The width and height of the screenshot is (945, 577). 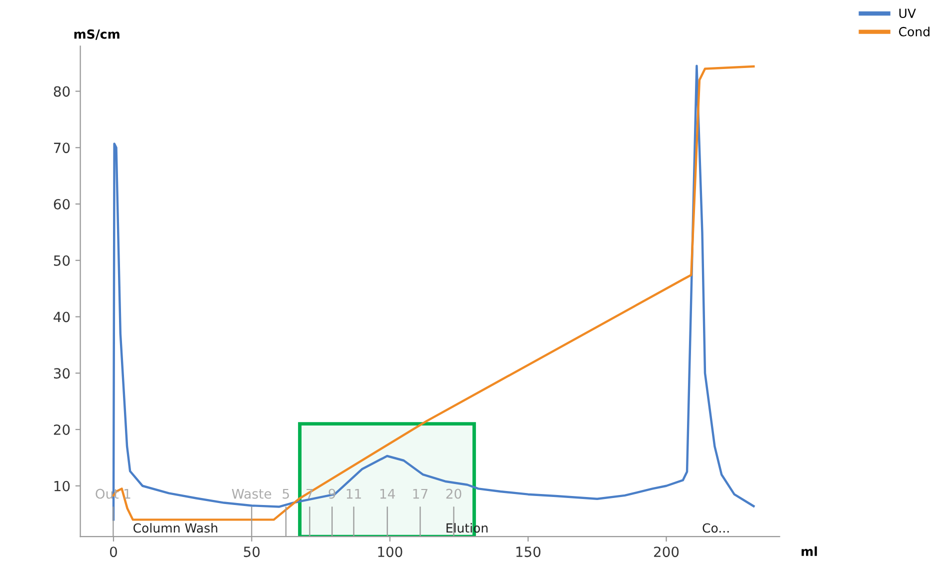 What do you see at coordinates (113, 552) in the screenshot?
I see `x-tick-label: 0` at bounding box center [113, 552].